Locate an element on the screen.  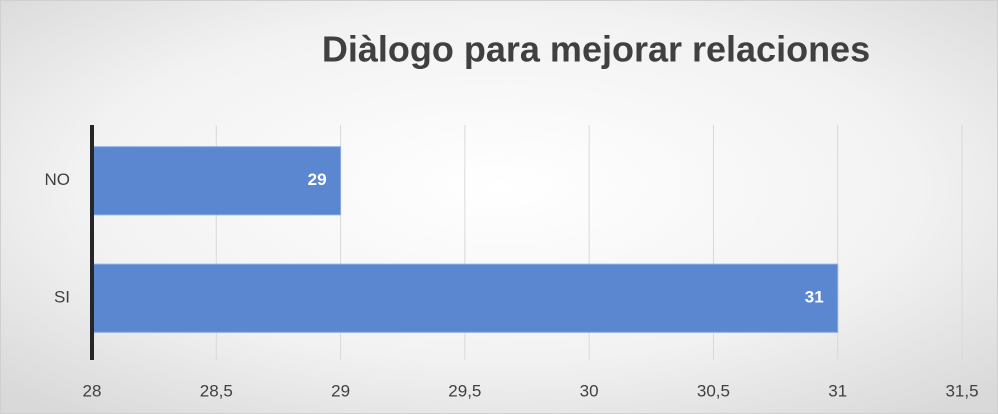
data-label: 31 is located at coordinates (814, 297).